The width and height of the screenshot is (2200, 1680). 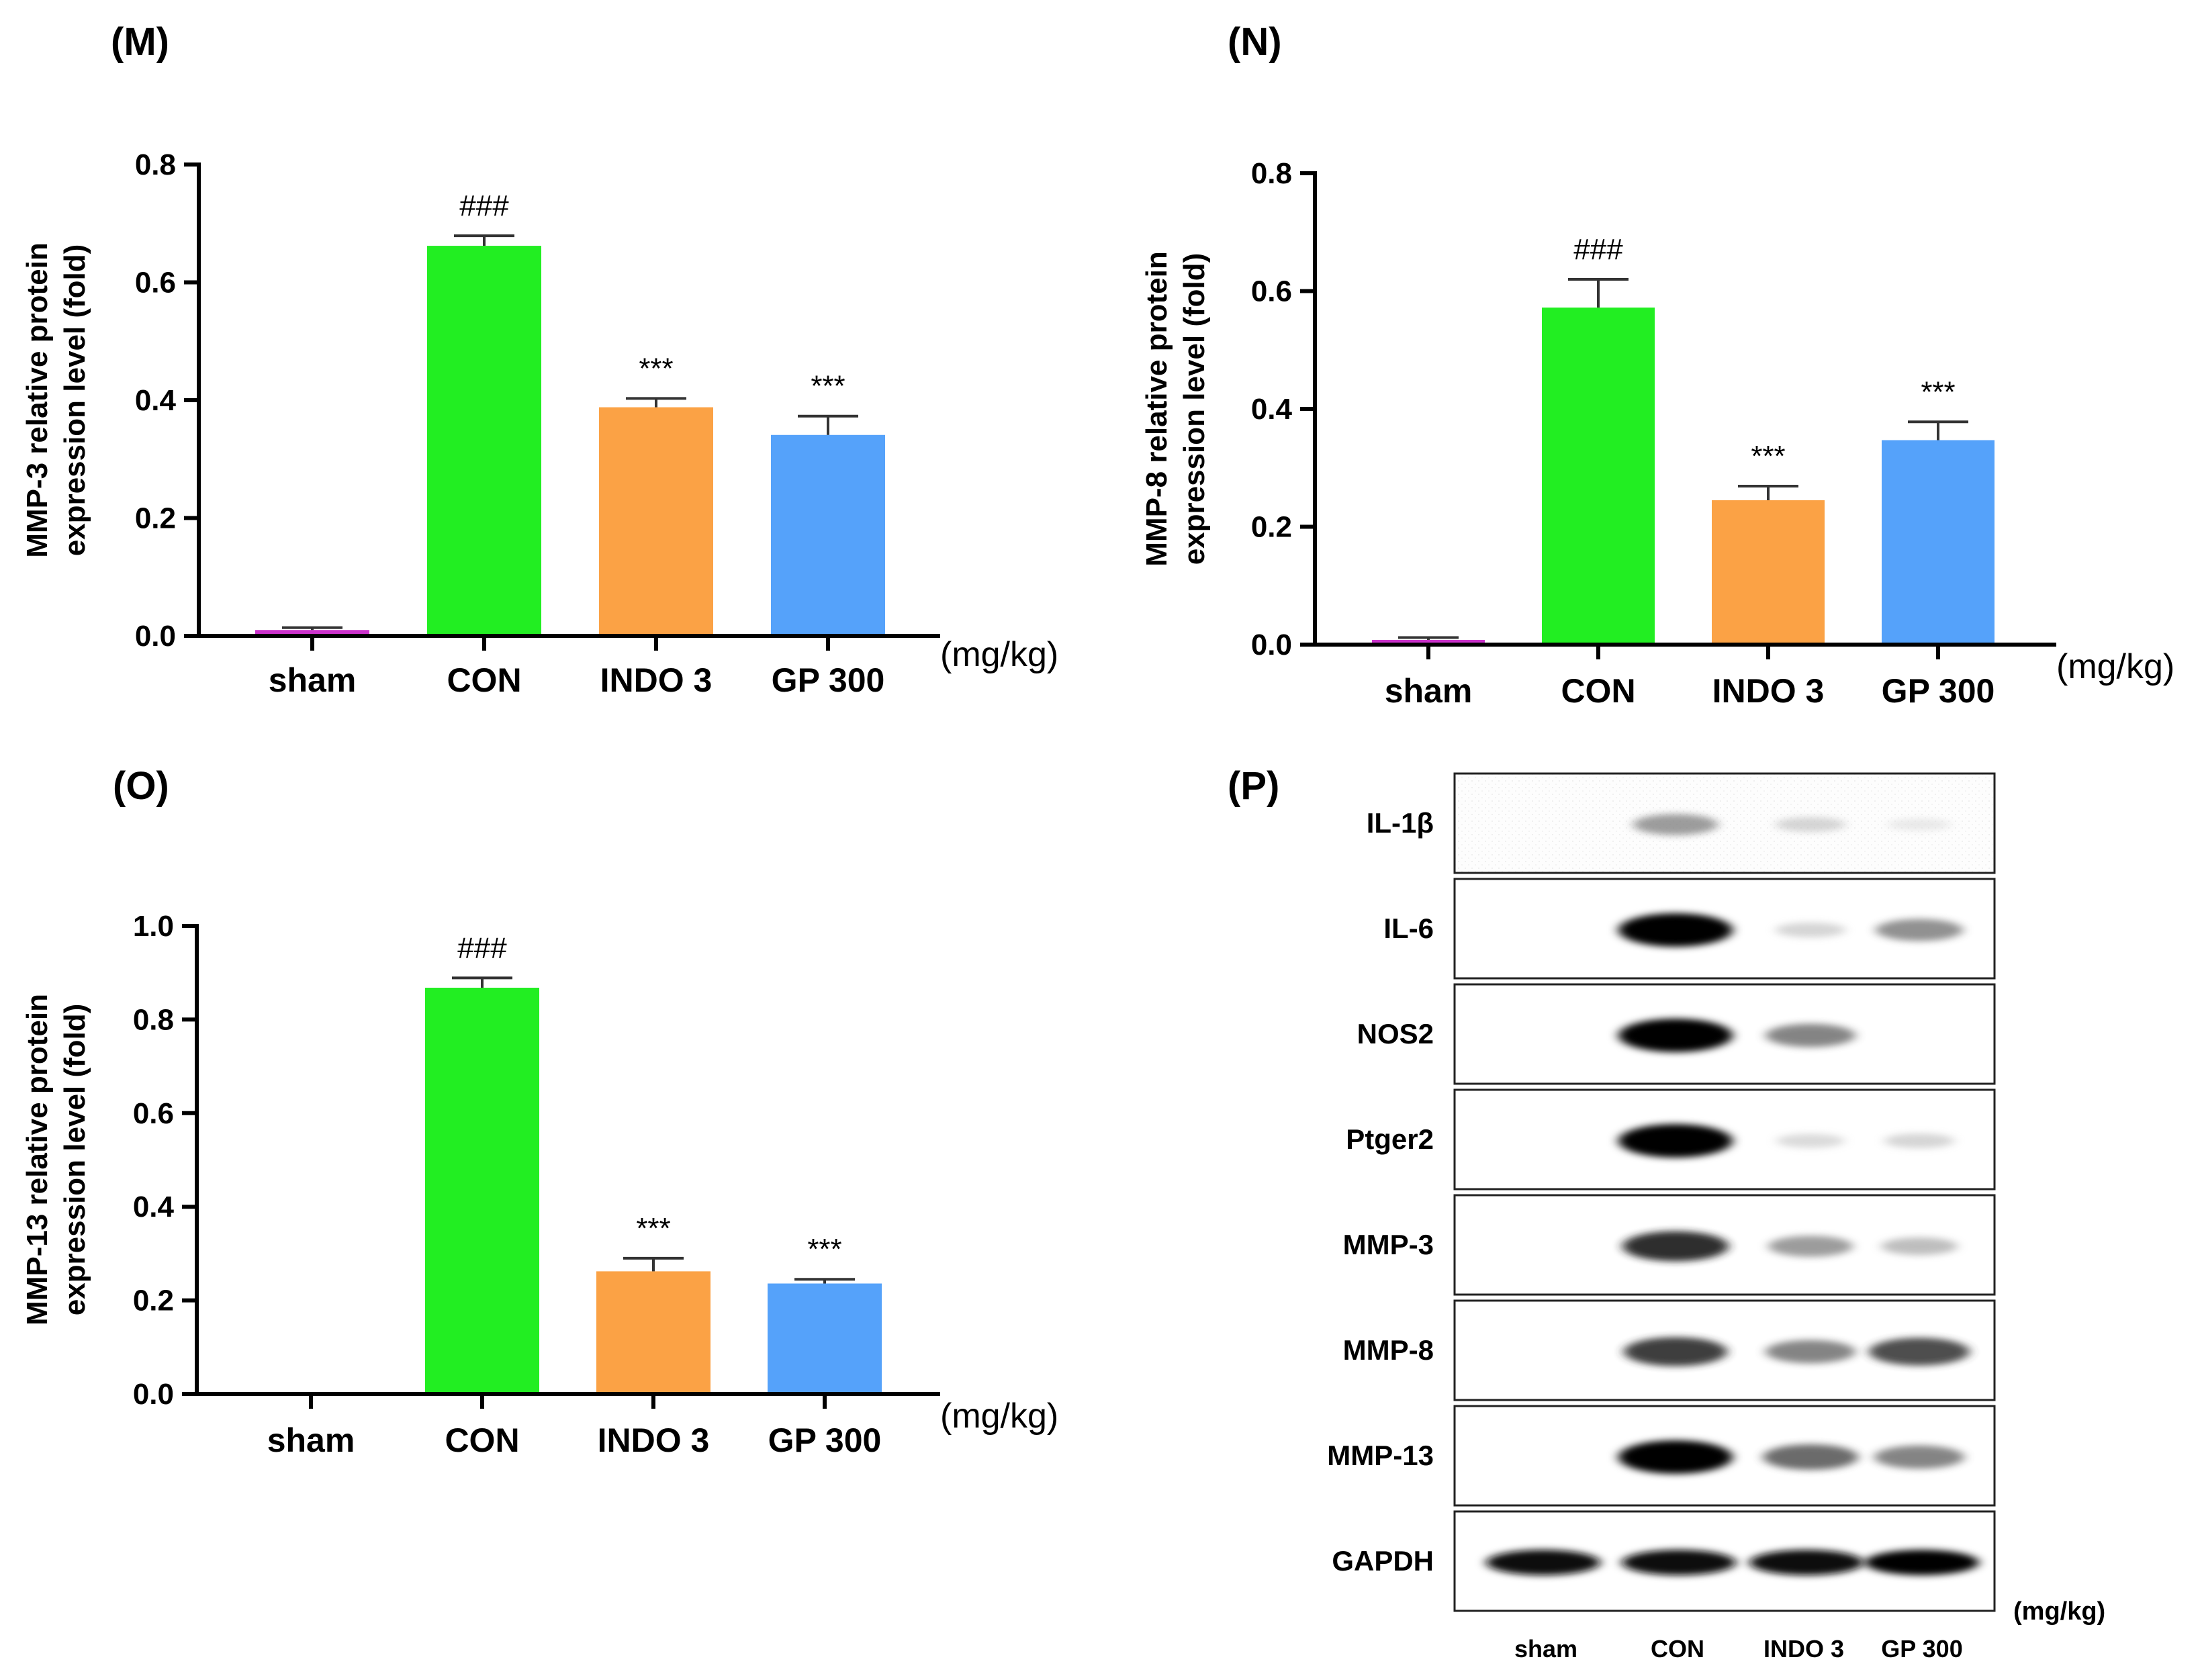 I want to click on y-tick-label-o: 0.6, so click(x=153, y=1114).